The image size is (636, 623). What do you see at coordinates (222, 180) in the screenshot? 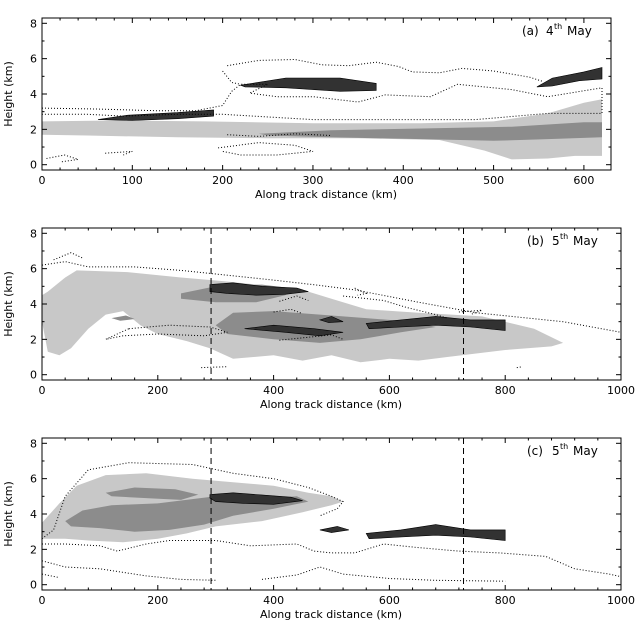
I see `panel-a-xtick-label: 200` at bounding box center [222, 180].